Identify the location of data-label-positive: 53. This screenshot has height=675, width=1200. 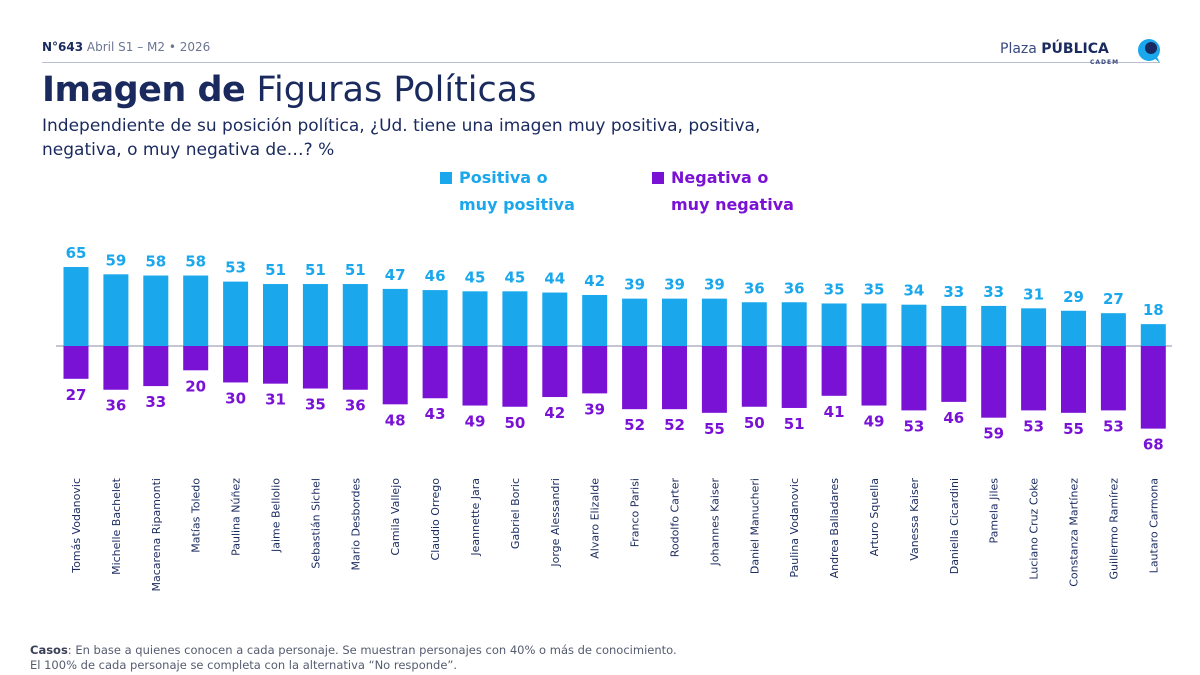
(235, 268).